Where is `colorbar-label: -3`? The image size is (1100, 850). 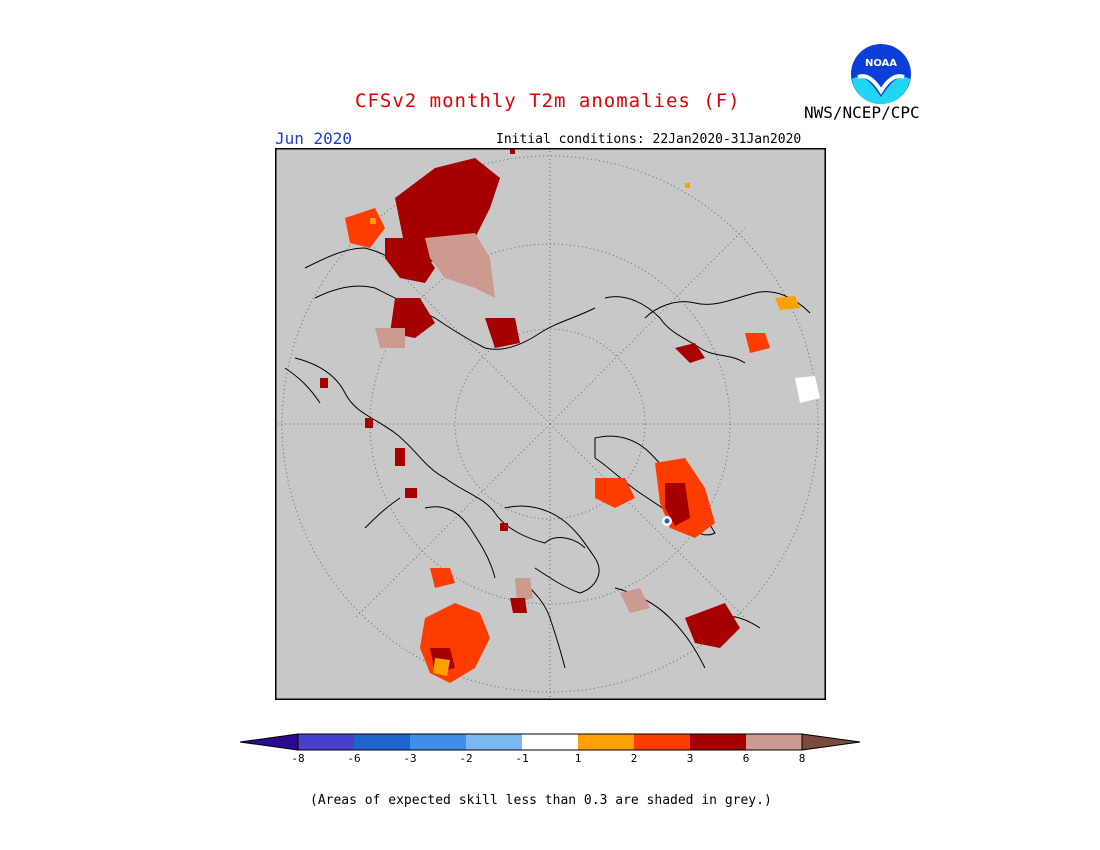
colorbar-label: -3 is located at coordinates (410, 758).